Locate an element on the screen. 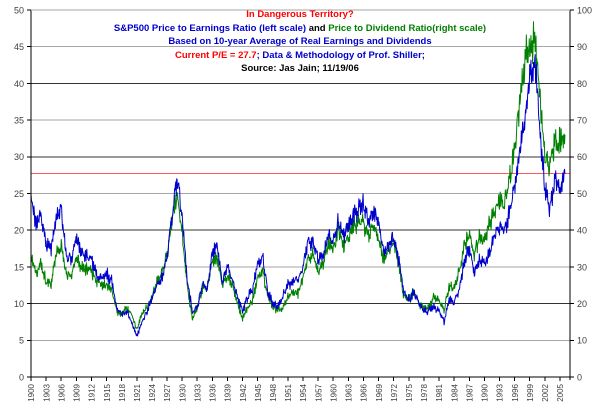 The height and width of the screenshot is (410, 600). x-tick-label: 1972 is located at coordinates (394, 392).